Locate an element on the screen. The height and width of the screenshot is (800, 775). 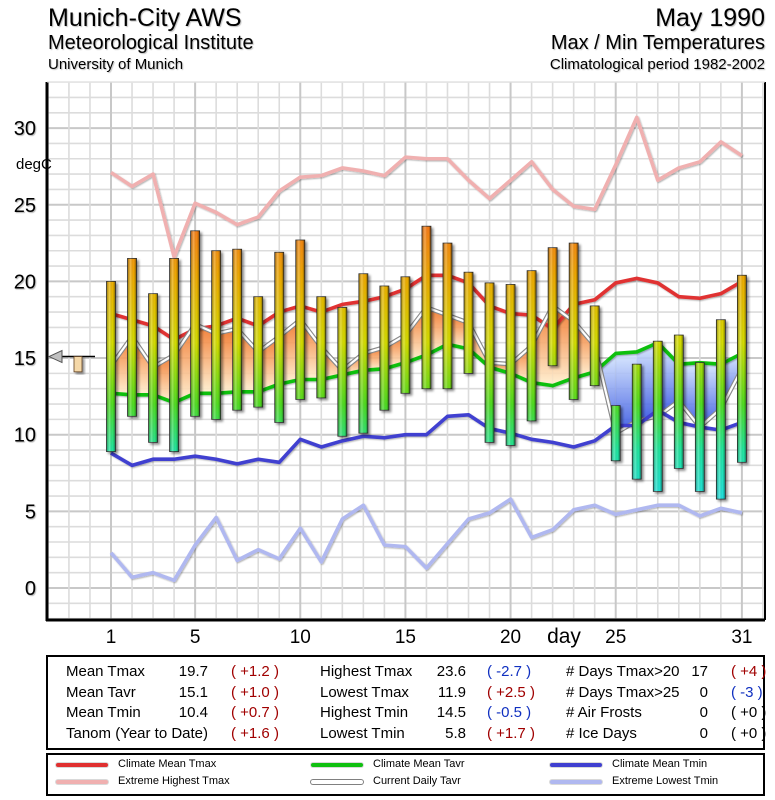
stat-value: 11.9 is located at coordinates (451, 692).